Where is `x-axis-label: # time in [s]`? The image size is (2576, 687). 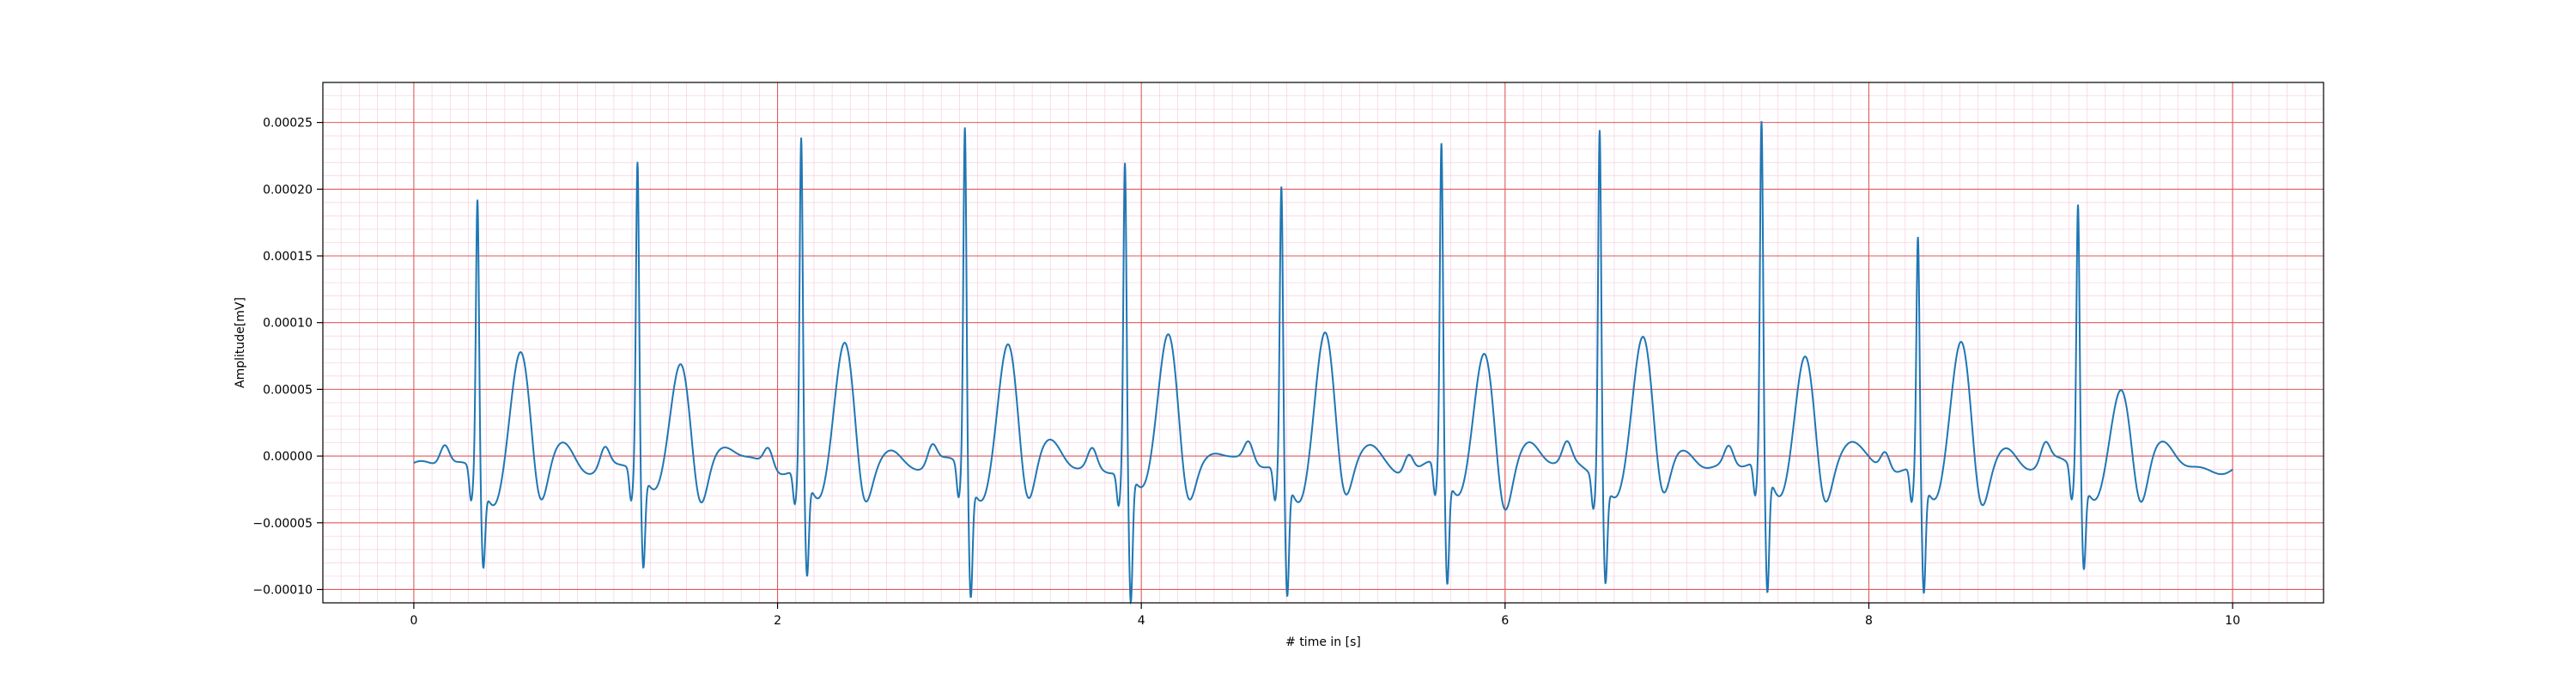 x-axis-label: # time in [s] is located at coordinates (1323, 642).